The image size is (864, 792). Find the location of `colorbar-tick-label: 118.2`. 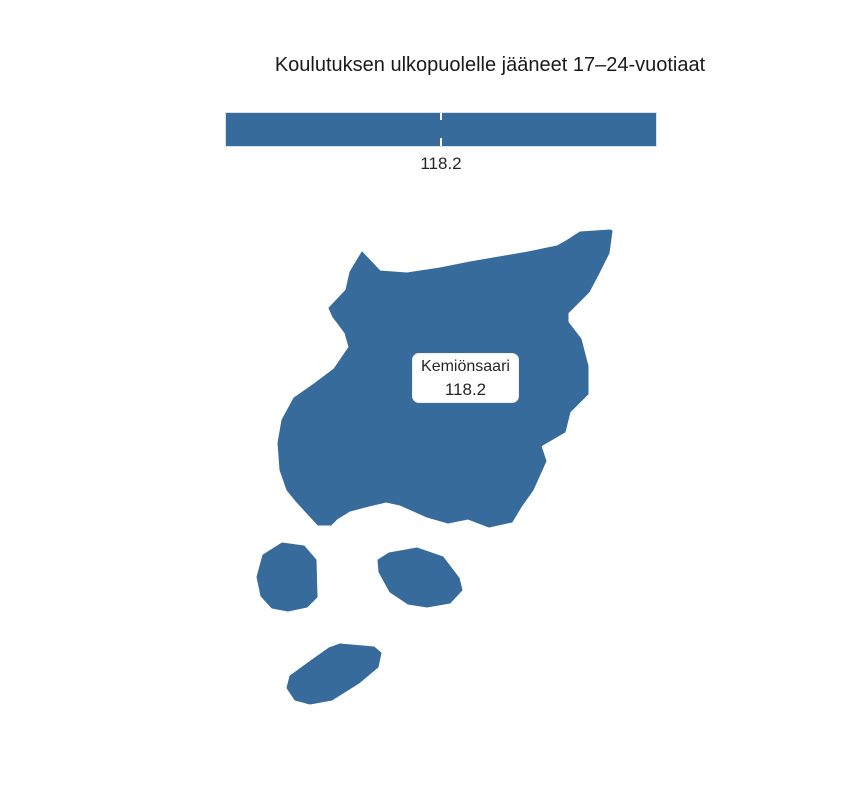

colorbar-tick-label: 118.2 is located at coordinates (441, 163).